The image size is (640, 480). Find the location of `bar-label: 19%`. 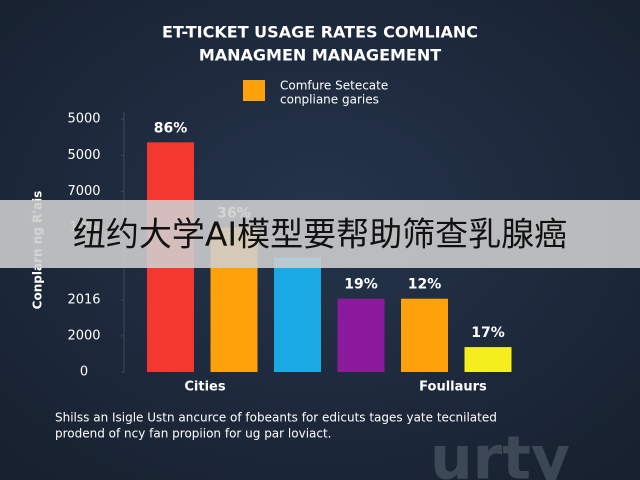

bar-label: 19% is located at coordinates (361, 285).